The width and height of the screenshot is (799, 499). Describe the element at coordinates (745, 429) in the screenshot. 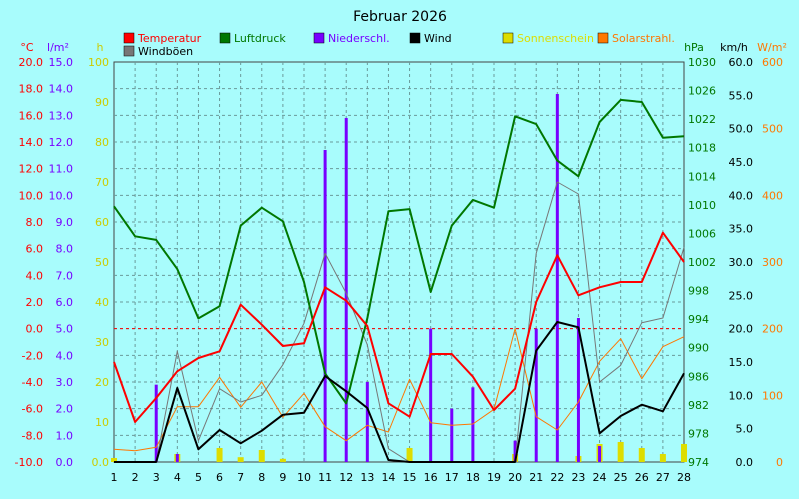

I see `wind-tick-label: 5.0` at that location.